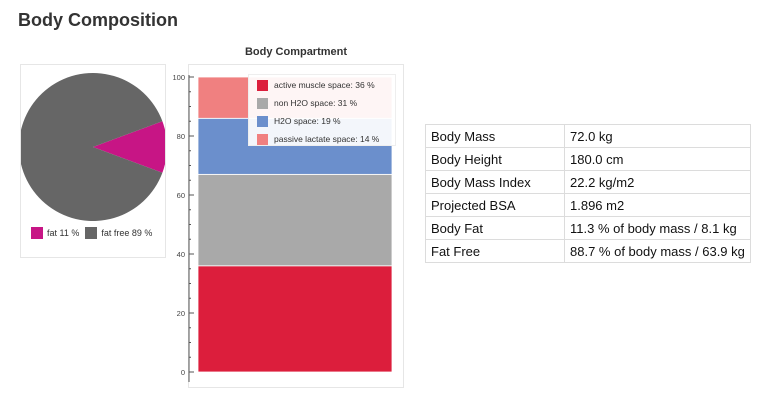 Image resolution: width=768 pixels, height=418 pixels. I want to click on legend-label: active muscle space: 36 %, so click(324, 85).